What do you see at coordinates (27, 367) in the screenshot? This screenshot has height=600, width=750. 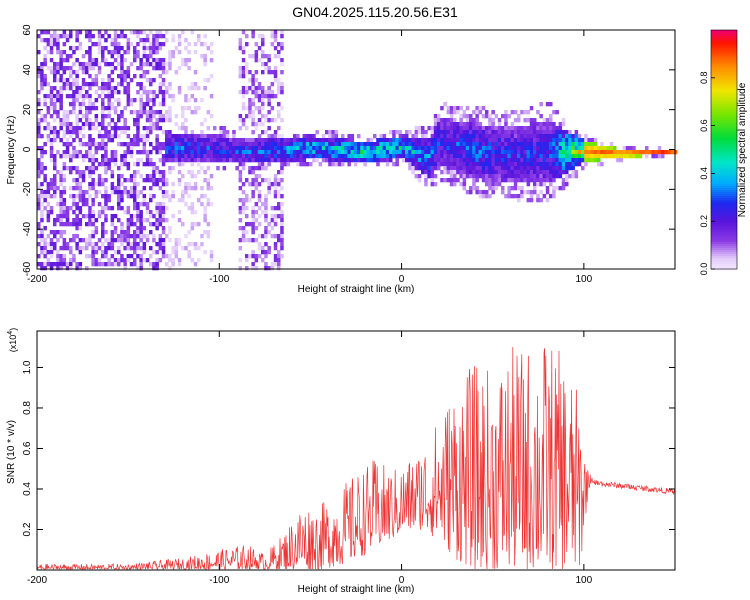 I see `snr-ytick-label: 1.0` at bounding box center [27, 367].